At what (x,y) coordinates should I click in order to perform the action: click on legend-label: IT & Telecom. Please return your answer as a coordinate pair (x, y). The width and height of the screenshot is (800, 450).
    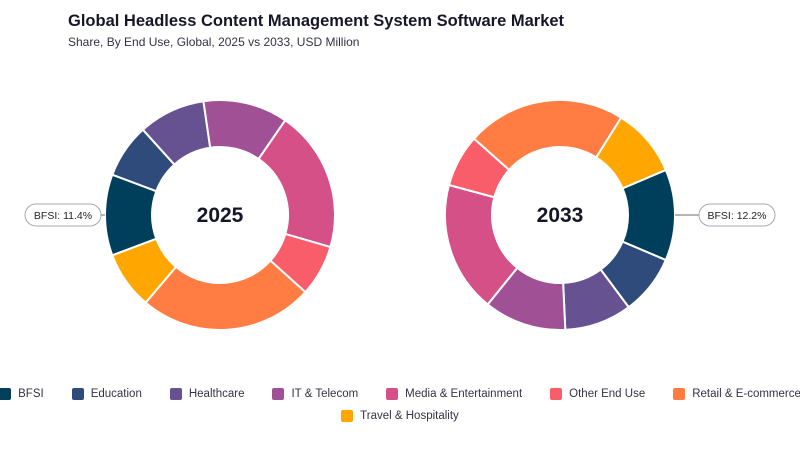
    Looking at the image, I should click on (325, 394).